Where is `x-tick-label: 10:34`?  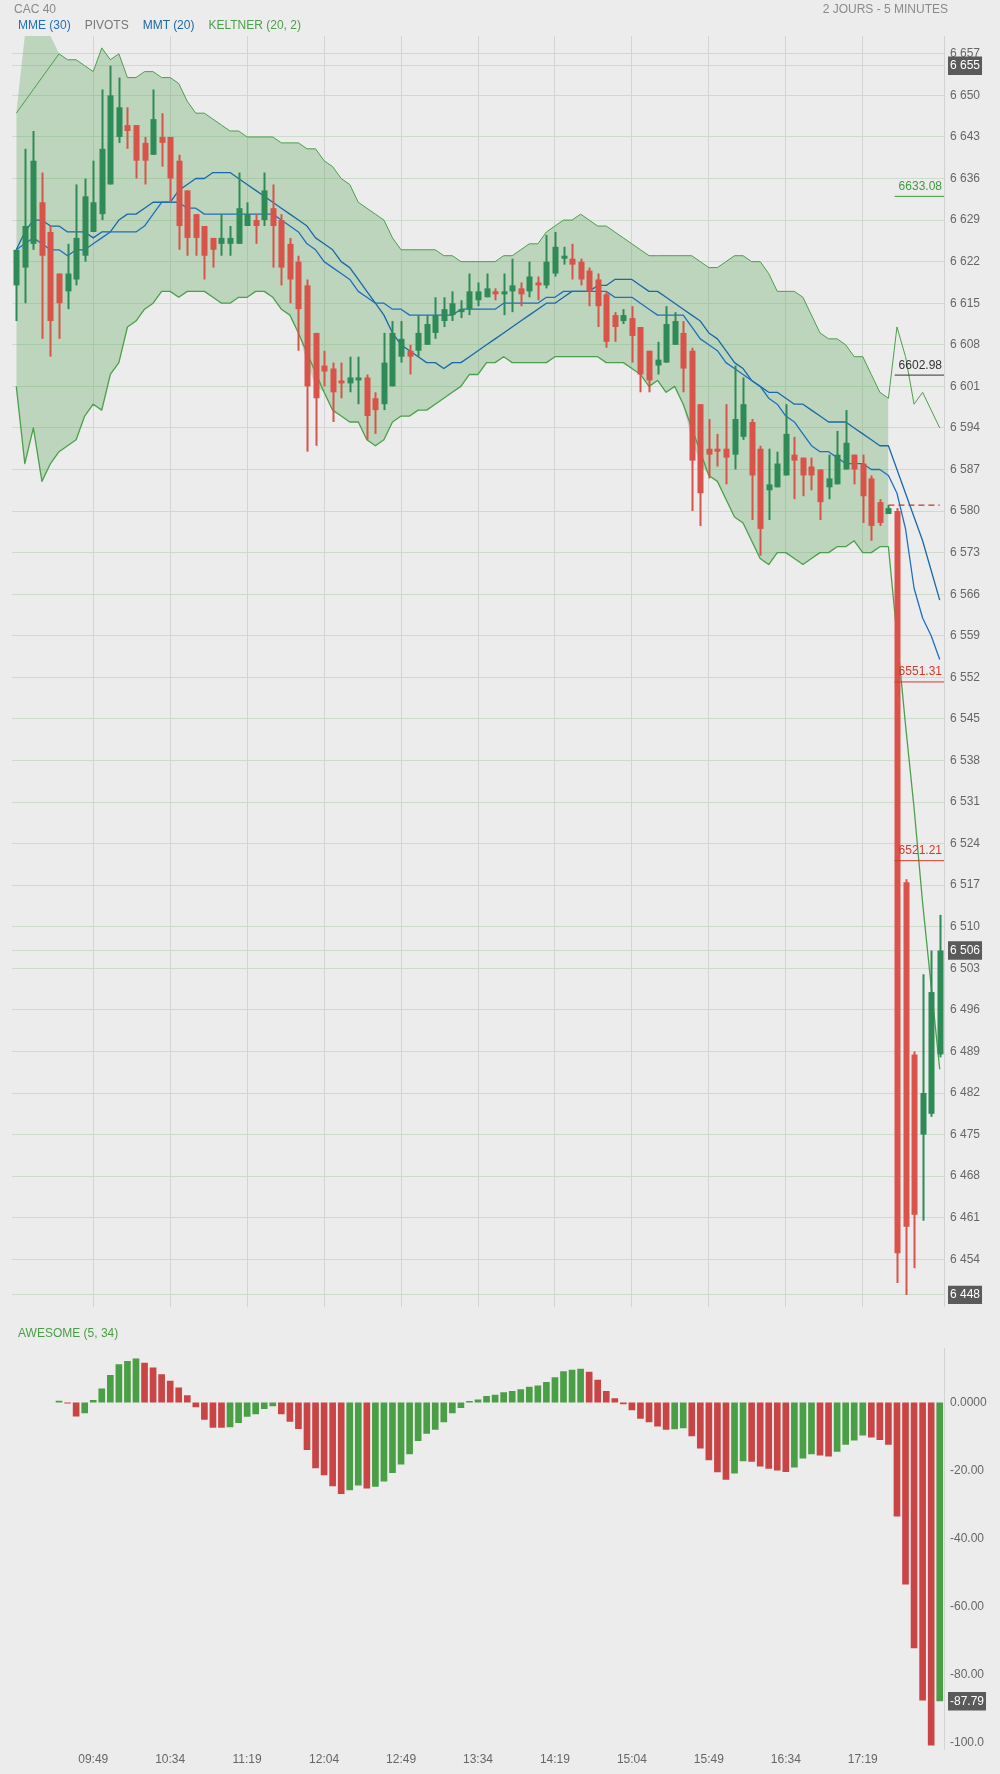
x-tick-label: 10:34 is located at coordinates (170, 1759).